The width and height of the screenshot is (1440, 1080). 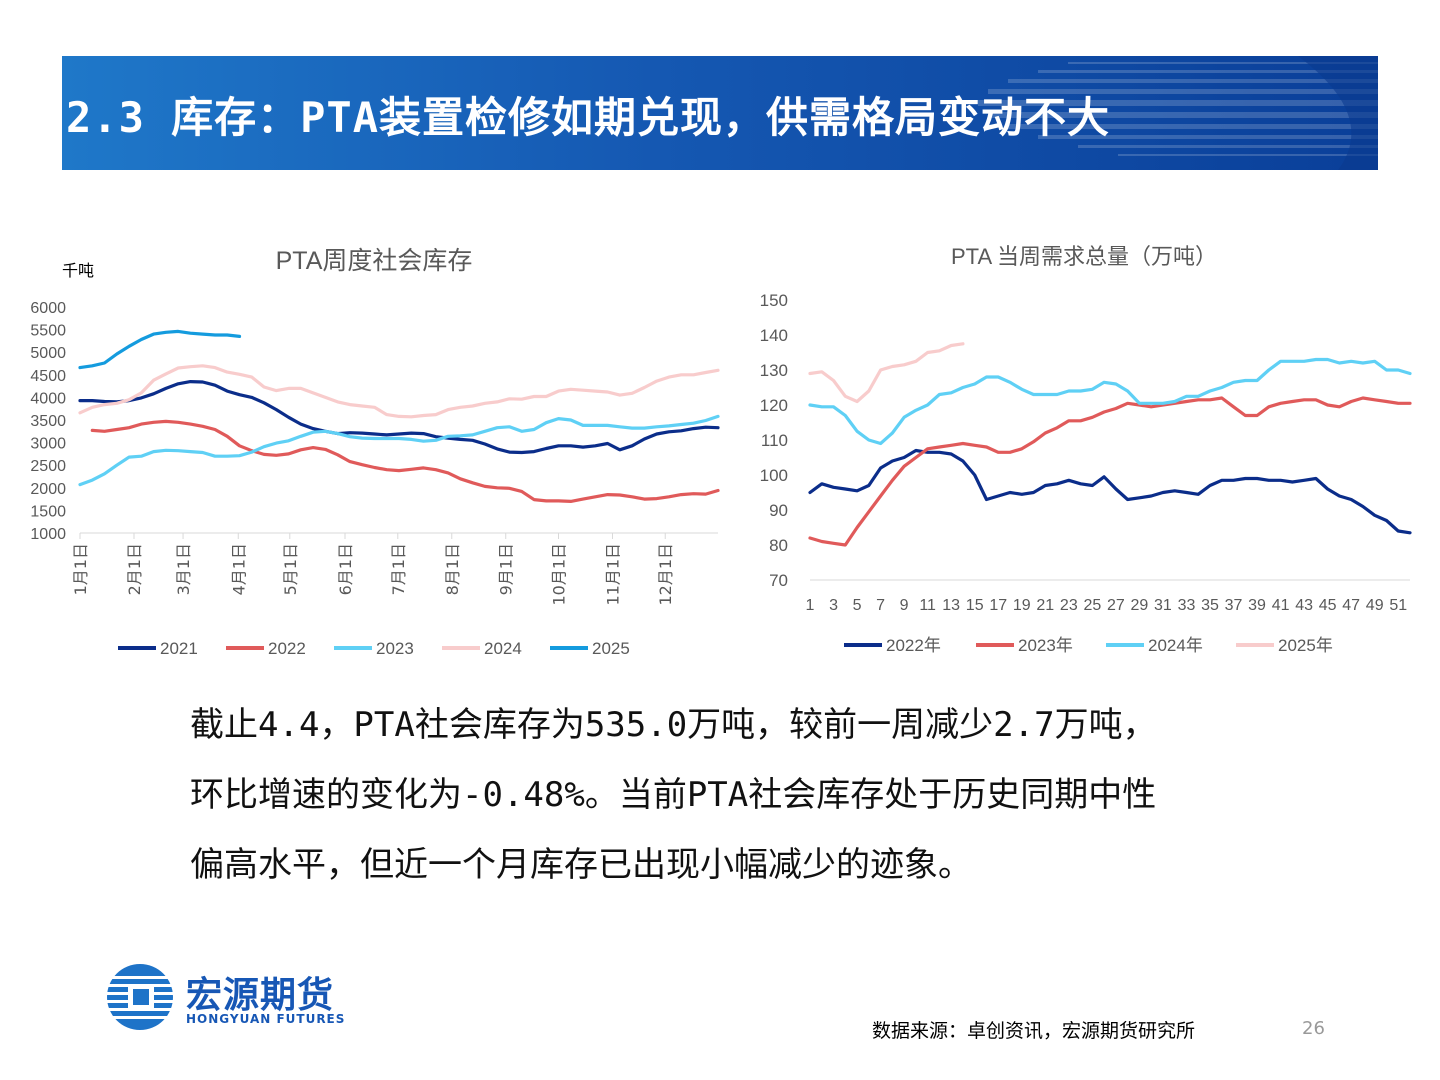 I want to click on company-logo: 宏源期货 HONGYUAN FUTURES, so click(x=234, y=997).